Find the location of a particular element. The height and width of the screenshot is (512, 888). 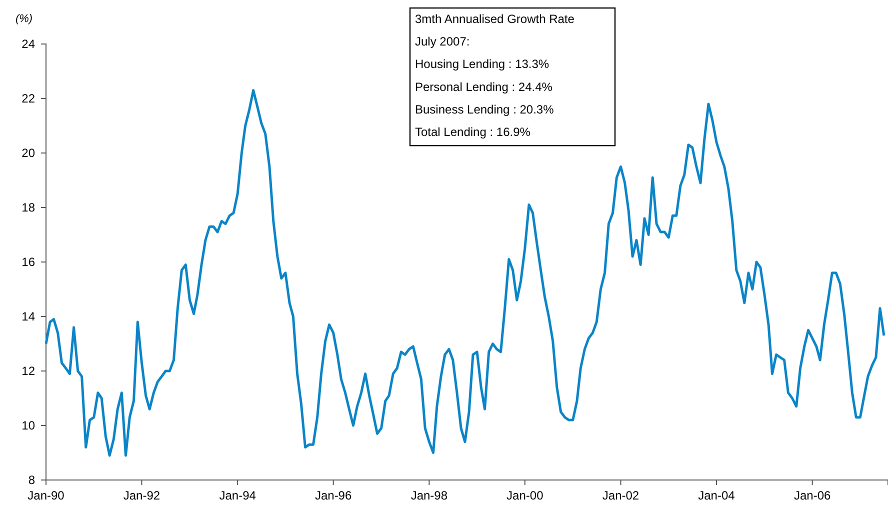

y-axis-title: (%) is located at coordinates (24, 19).